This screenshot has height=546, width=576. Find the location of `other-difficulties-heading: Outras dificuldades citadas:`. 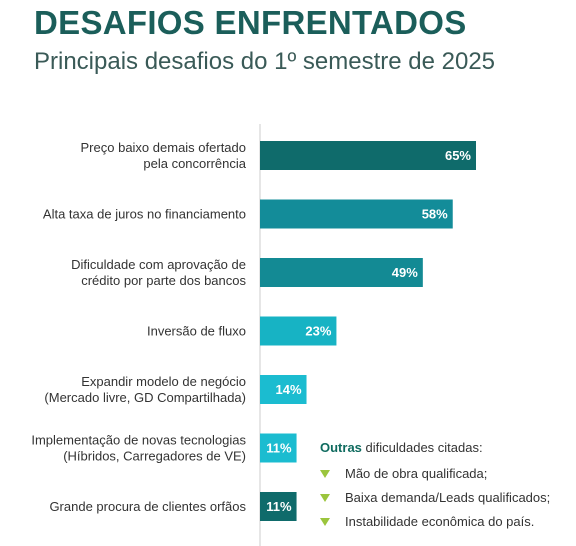

other-difficulties-heading: Outras dificuldades citadas: is located at coordinates (448, 447).